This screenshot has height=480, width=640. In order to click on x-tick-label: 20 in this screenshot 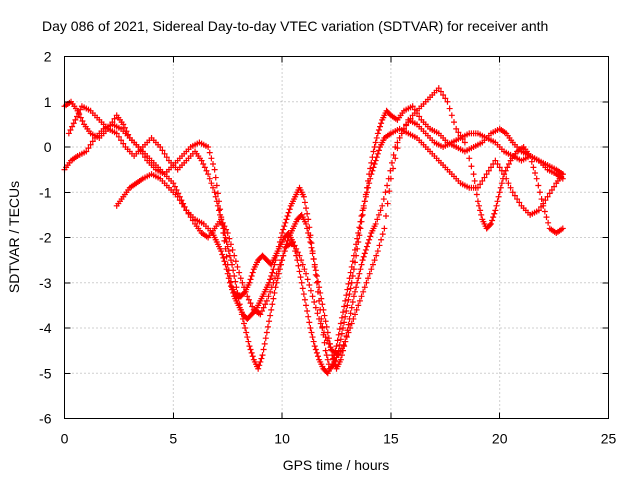, I will do `click(500, 439)`.